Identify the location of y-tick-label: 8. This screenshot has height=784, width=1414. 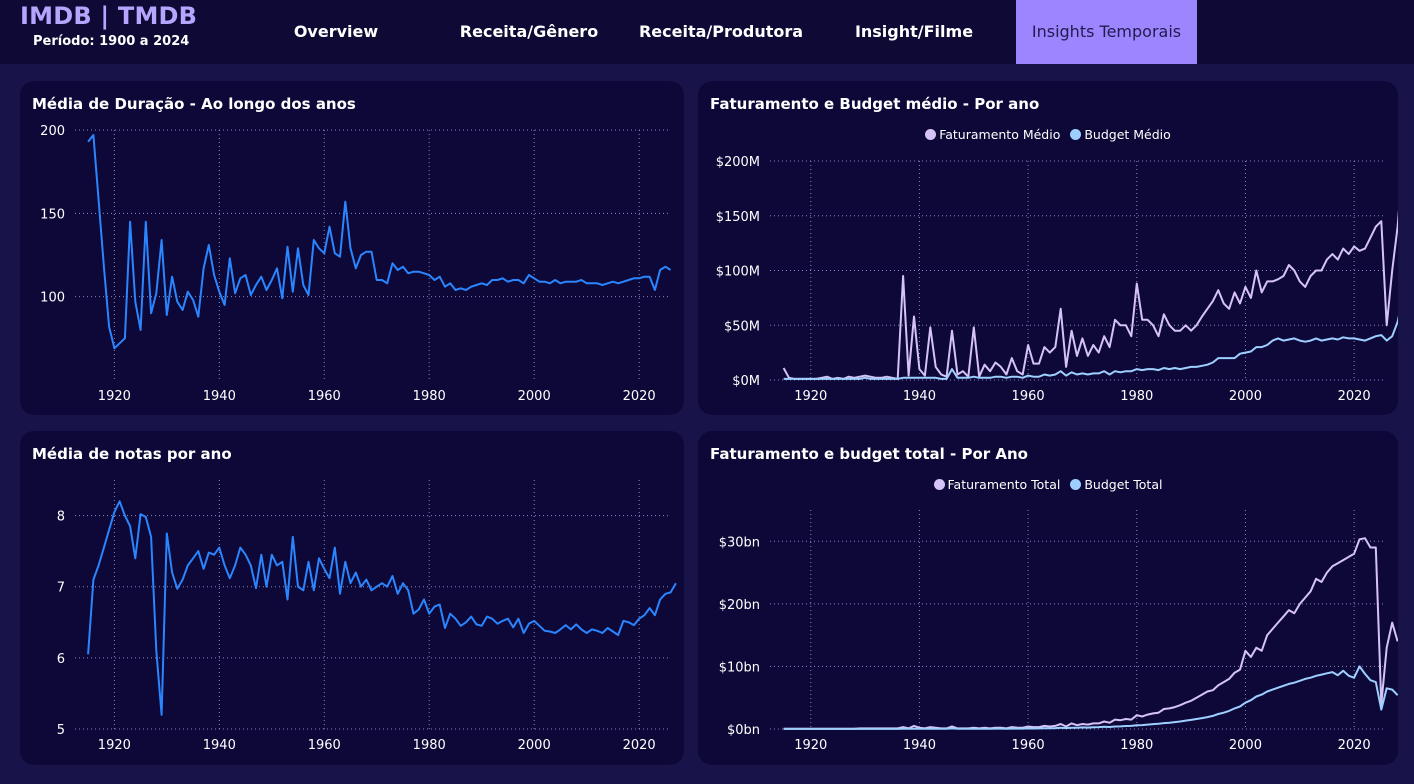
(61, 517).